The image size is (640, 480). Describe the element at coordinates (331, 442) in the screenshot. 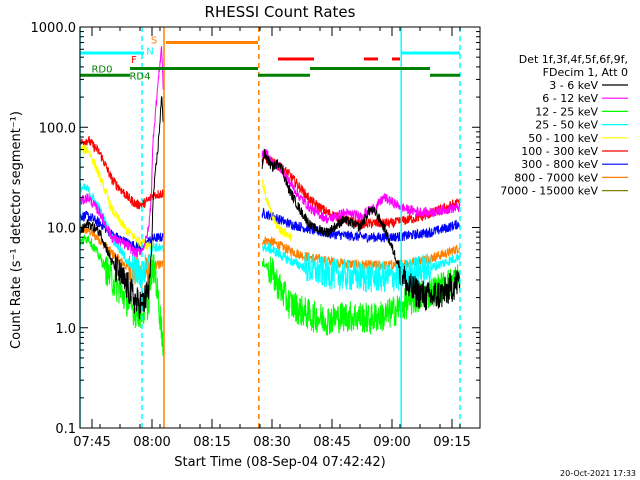

I see `x-tick-label: 08:45` at that location.